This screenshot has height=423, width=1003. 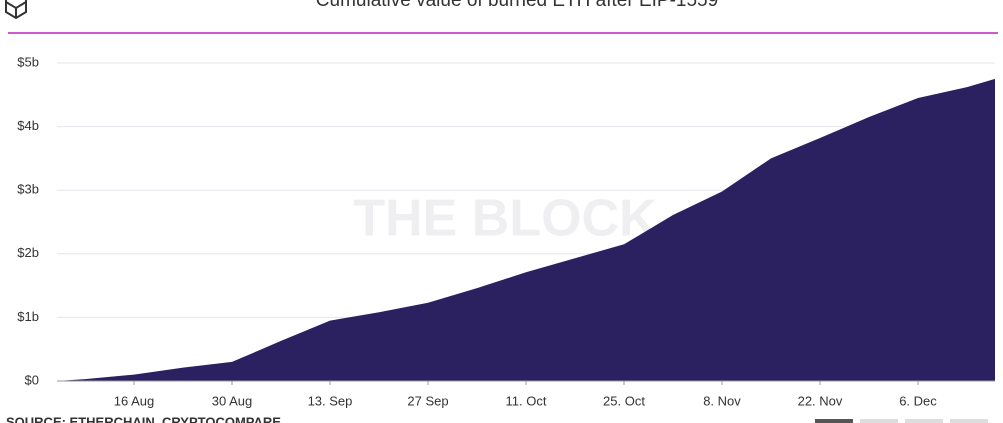 I want to click on footer-buttons, so click(x=901, y=421).